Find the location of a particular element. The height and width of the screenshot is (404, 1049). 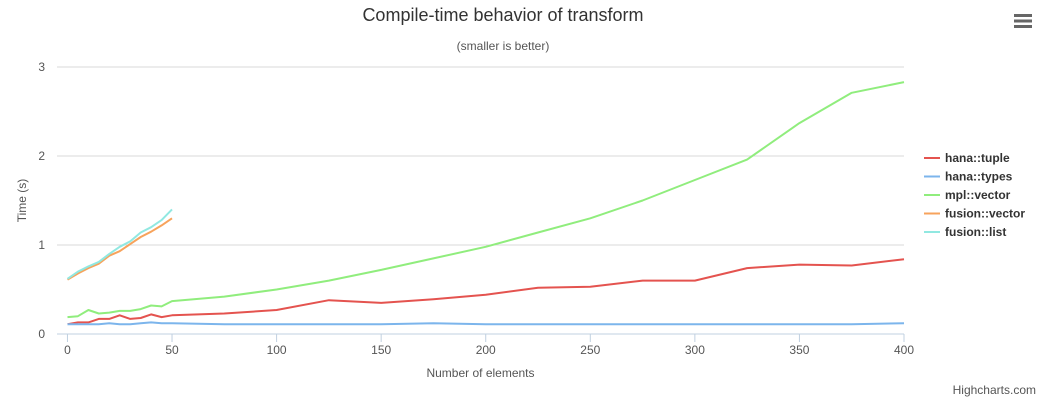

x-tick-label: 400 is located at coordinates (904, 350).